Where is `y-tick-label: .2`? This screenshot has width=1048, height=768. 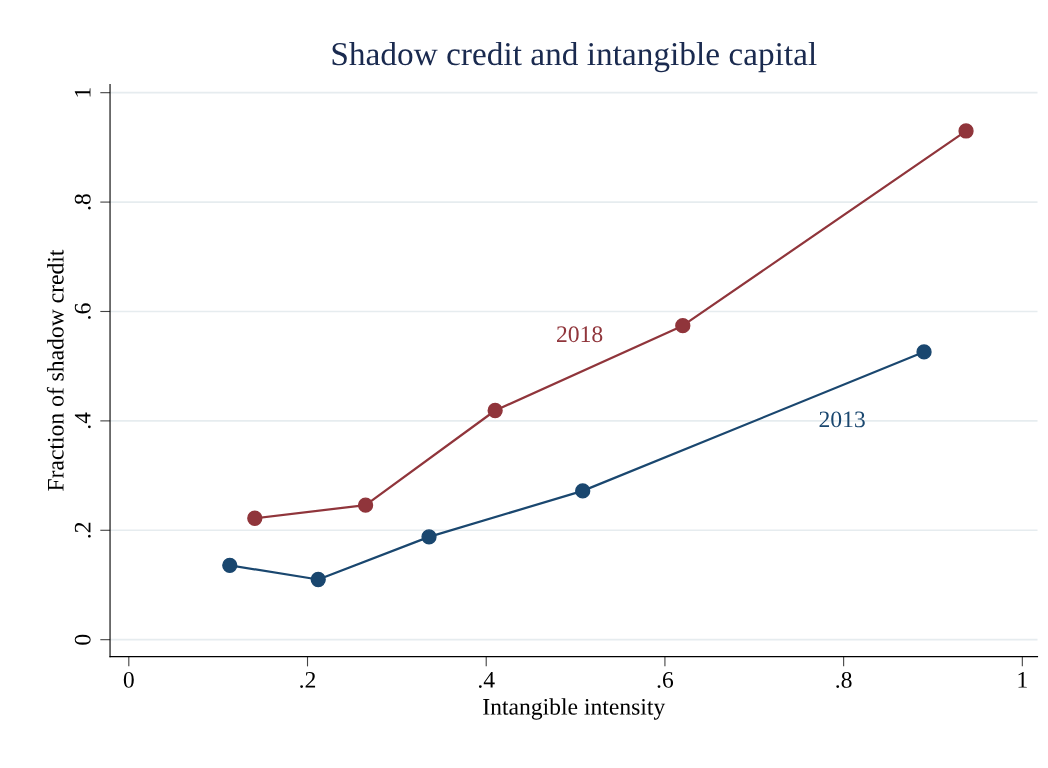 y-tick-label: .2 is located at coordinates (82, 530).